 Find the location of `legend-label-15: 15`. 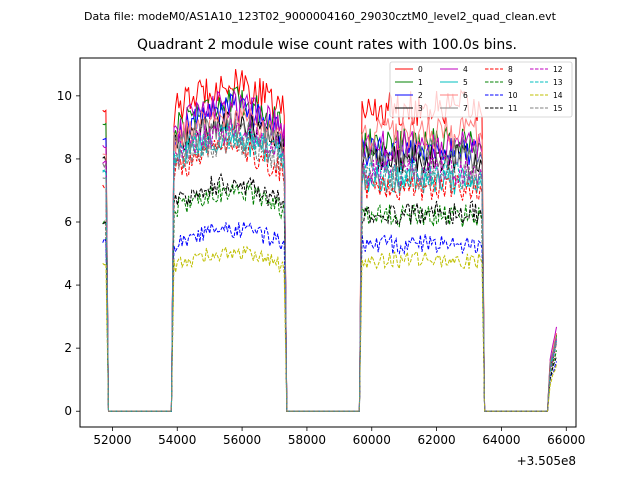

legend-label-15: 15 is located at coordinates (558, 108).